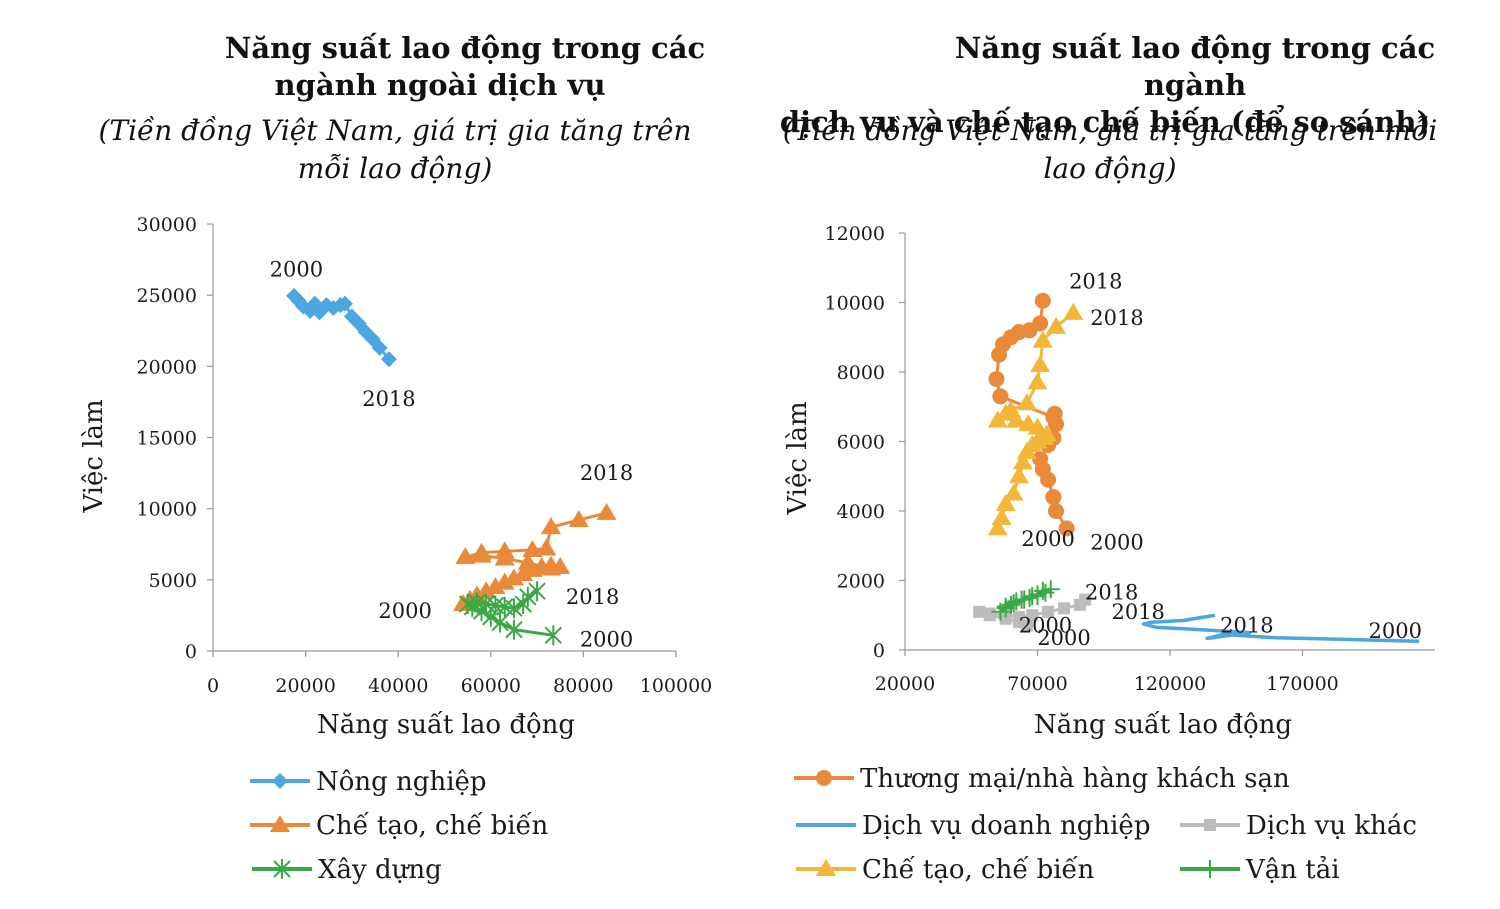 The height and width of the screenshot is (909, 1500). Describe the element at coordinates (305, 686) in the screenshot. I see `left-x-tick-label: 20000` at that location.